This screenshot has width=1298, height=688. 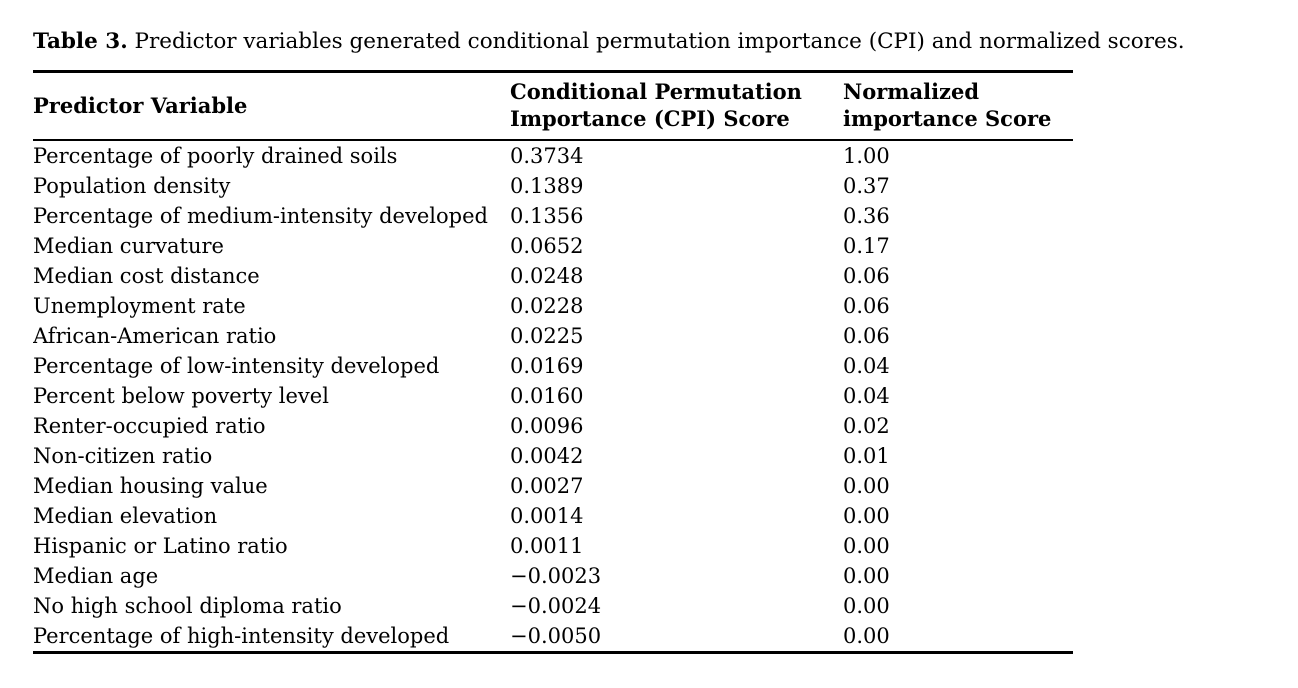 I want to click on cell-cpi-score: −0.0024, so click(x=556, y=606).